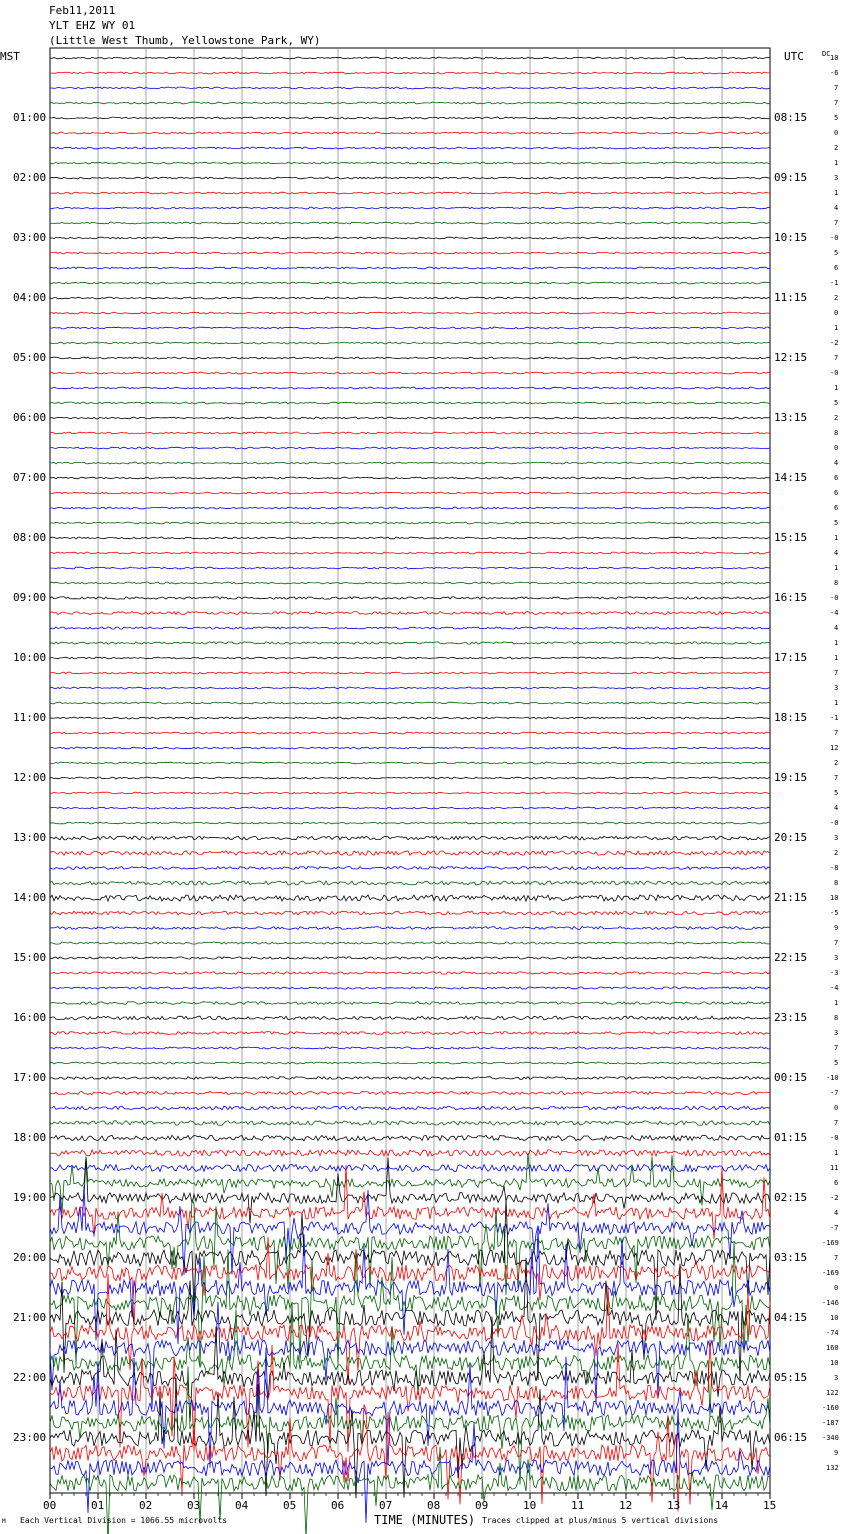 This screenshot has width=850, height=1534. Describe the element at coordinates (194, 1505) in the screenshot. I see `x-tick-label: 03` at that location.